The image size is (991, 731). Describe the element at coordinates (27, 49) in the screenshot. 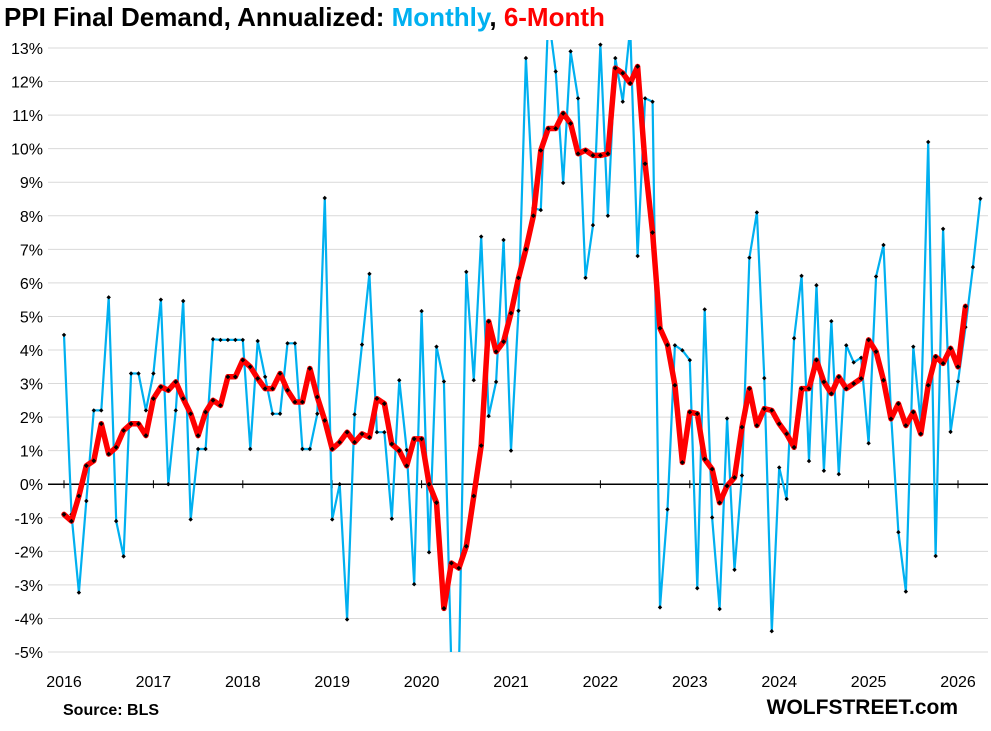

I see `y-tick-label: 13%` at that location.